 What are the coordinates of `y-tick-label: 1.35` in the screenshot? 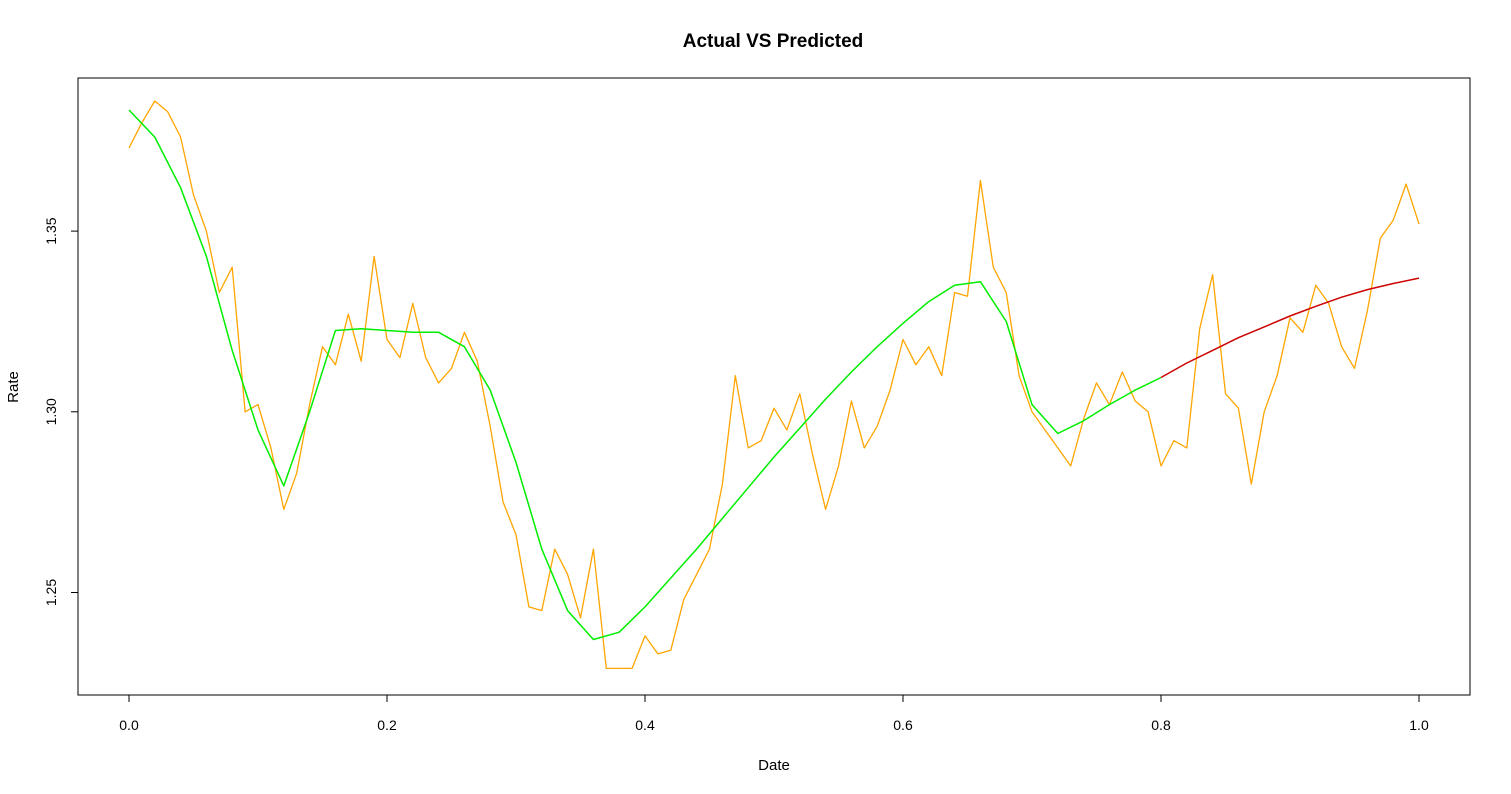 It's located at (51, 230).